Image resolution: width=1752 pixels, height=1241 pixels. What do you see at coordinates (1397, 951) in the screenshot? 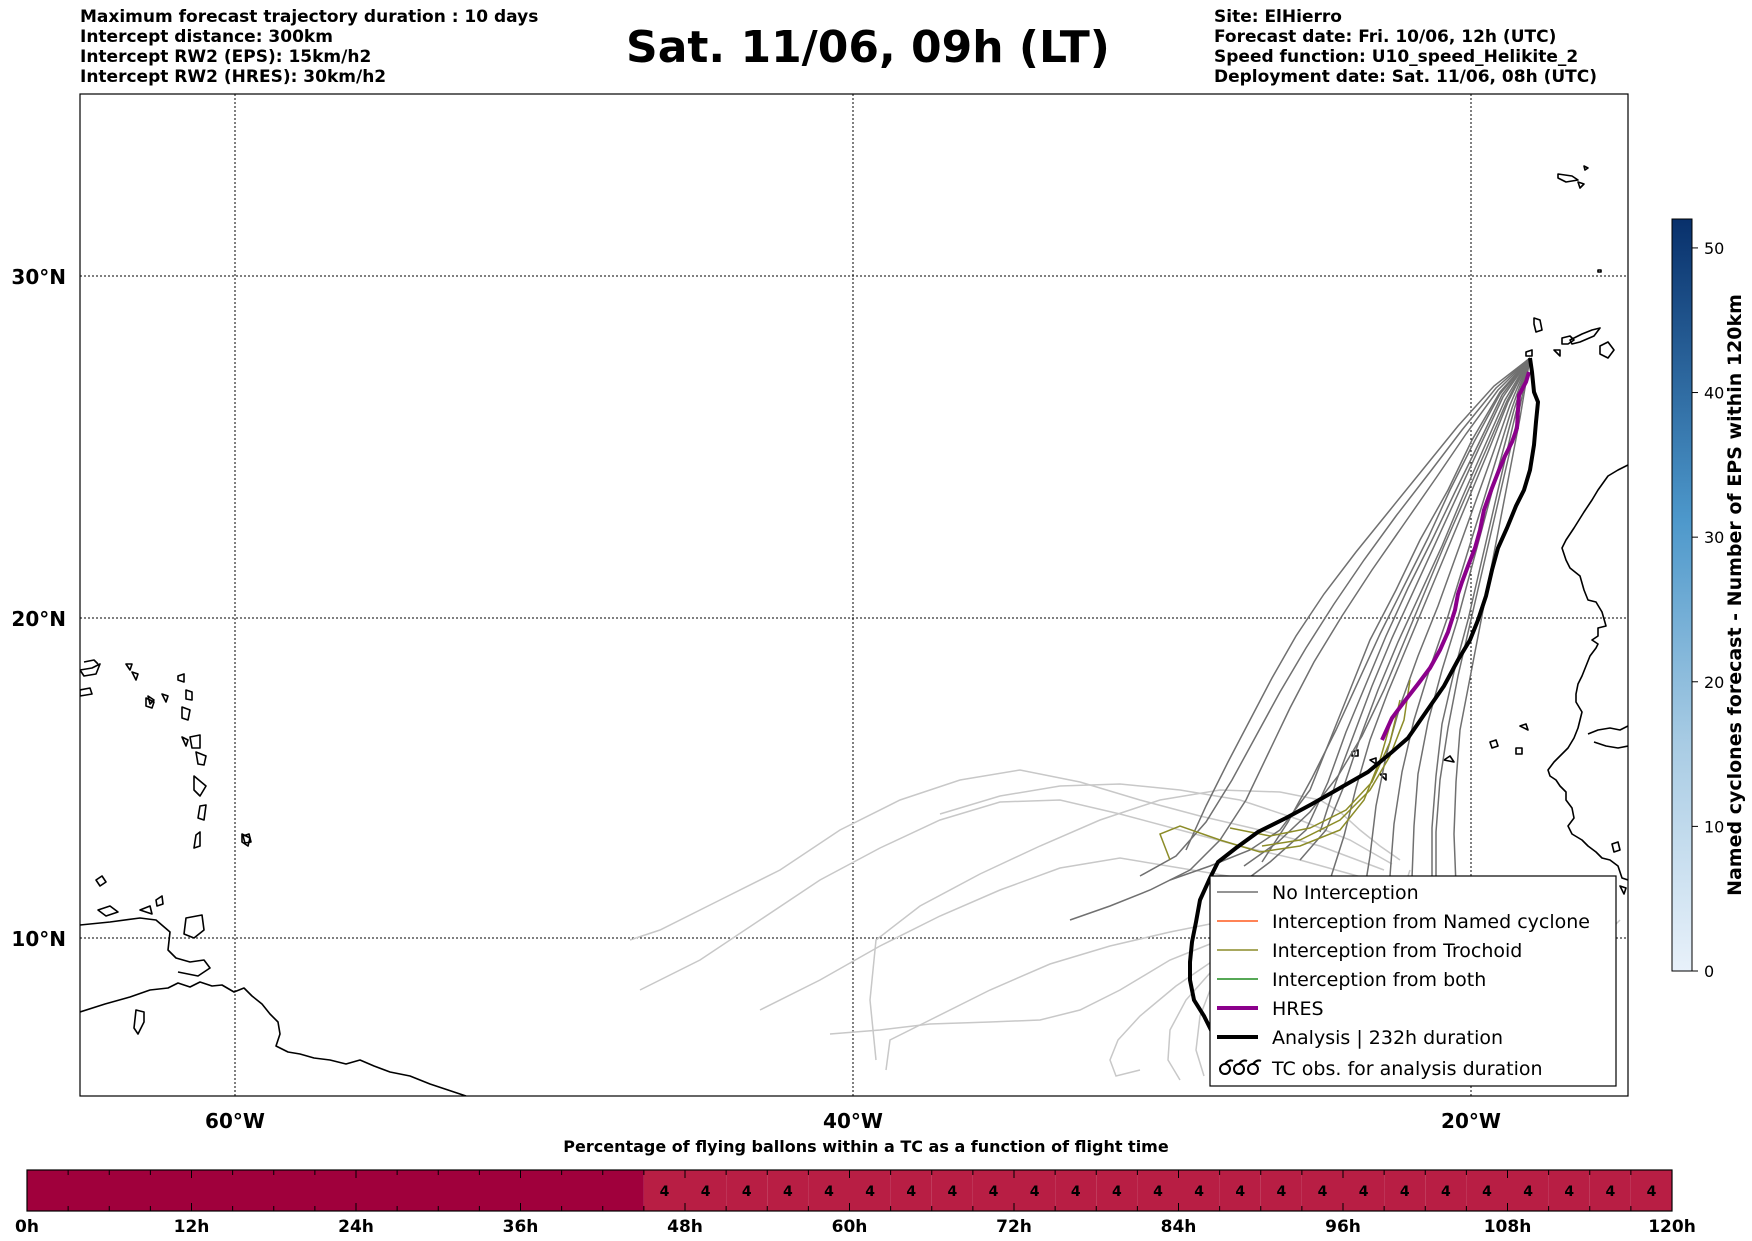
I see `legend-label: Interception from Trochoid` at bounding box center [1397, 951].